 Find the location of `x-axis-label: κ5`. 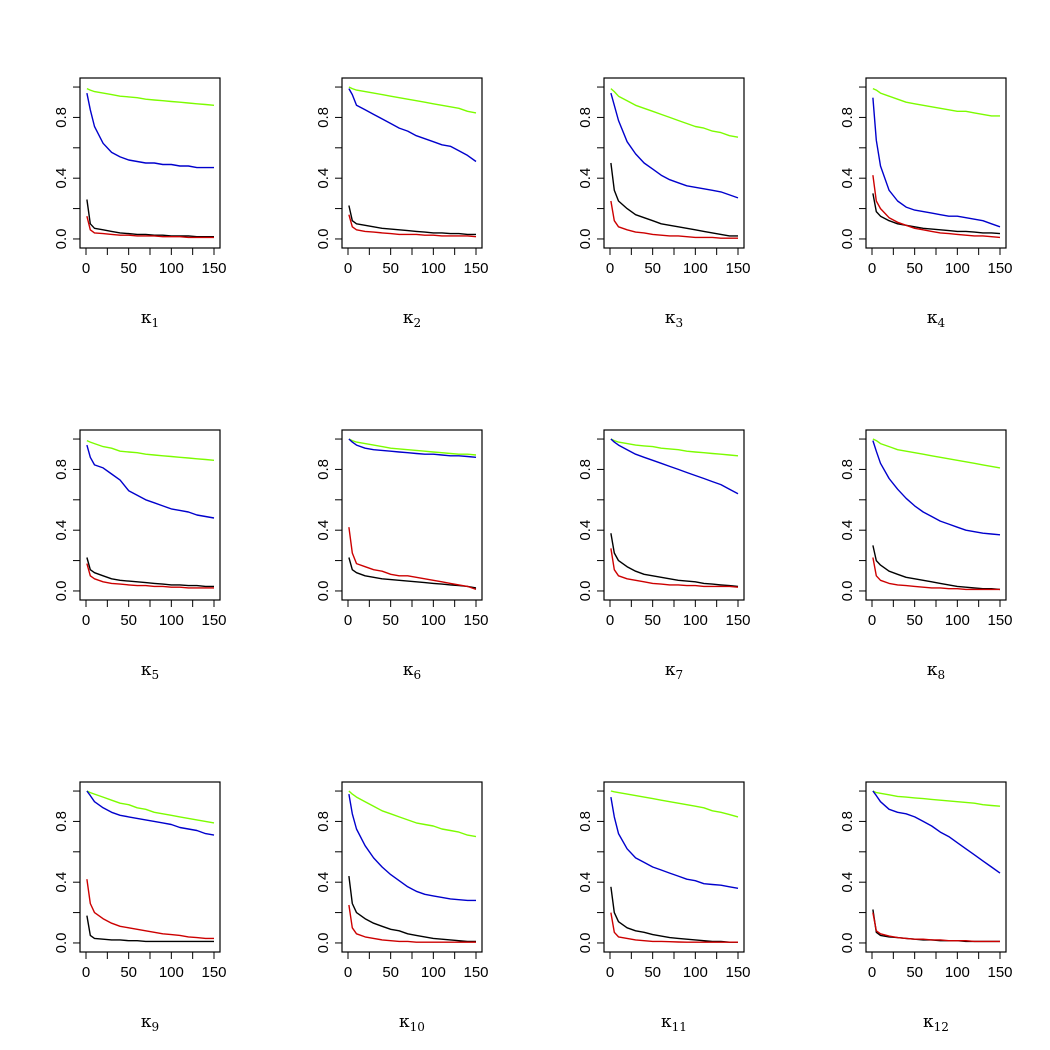

x-axis-label: κ5 is located at coordinates (150, 671).